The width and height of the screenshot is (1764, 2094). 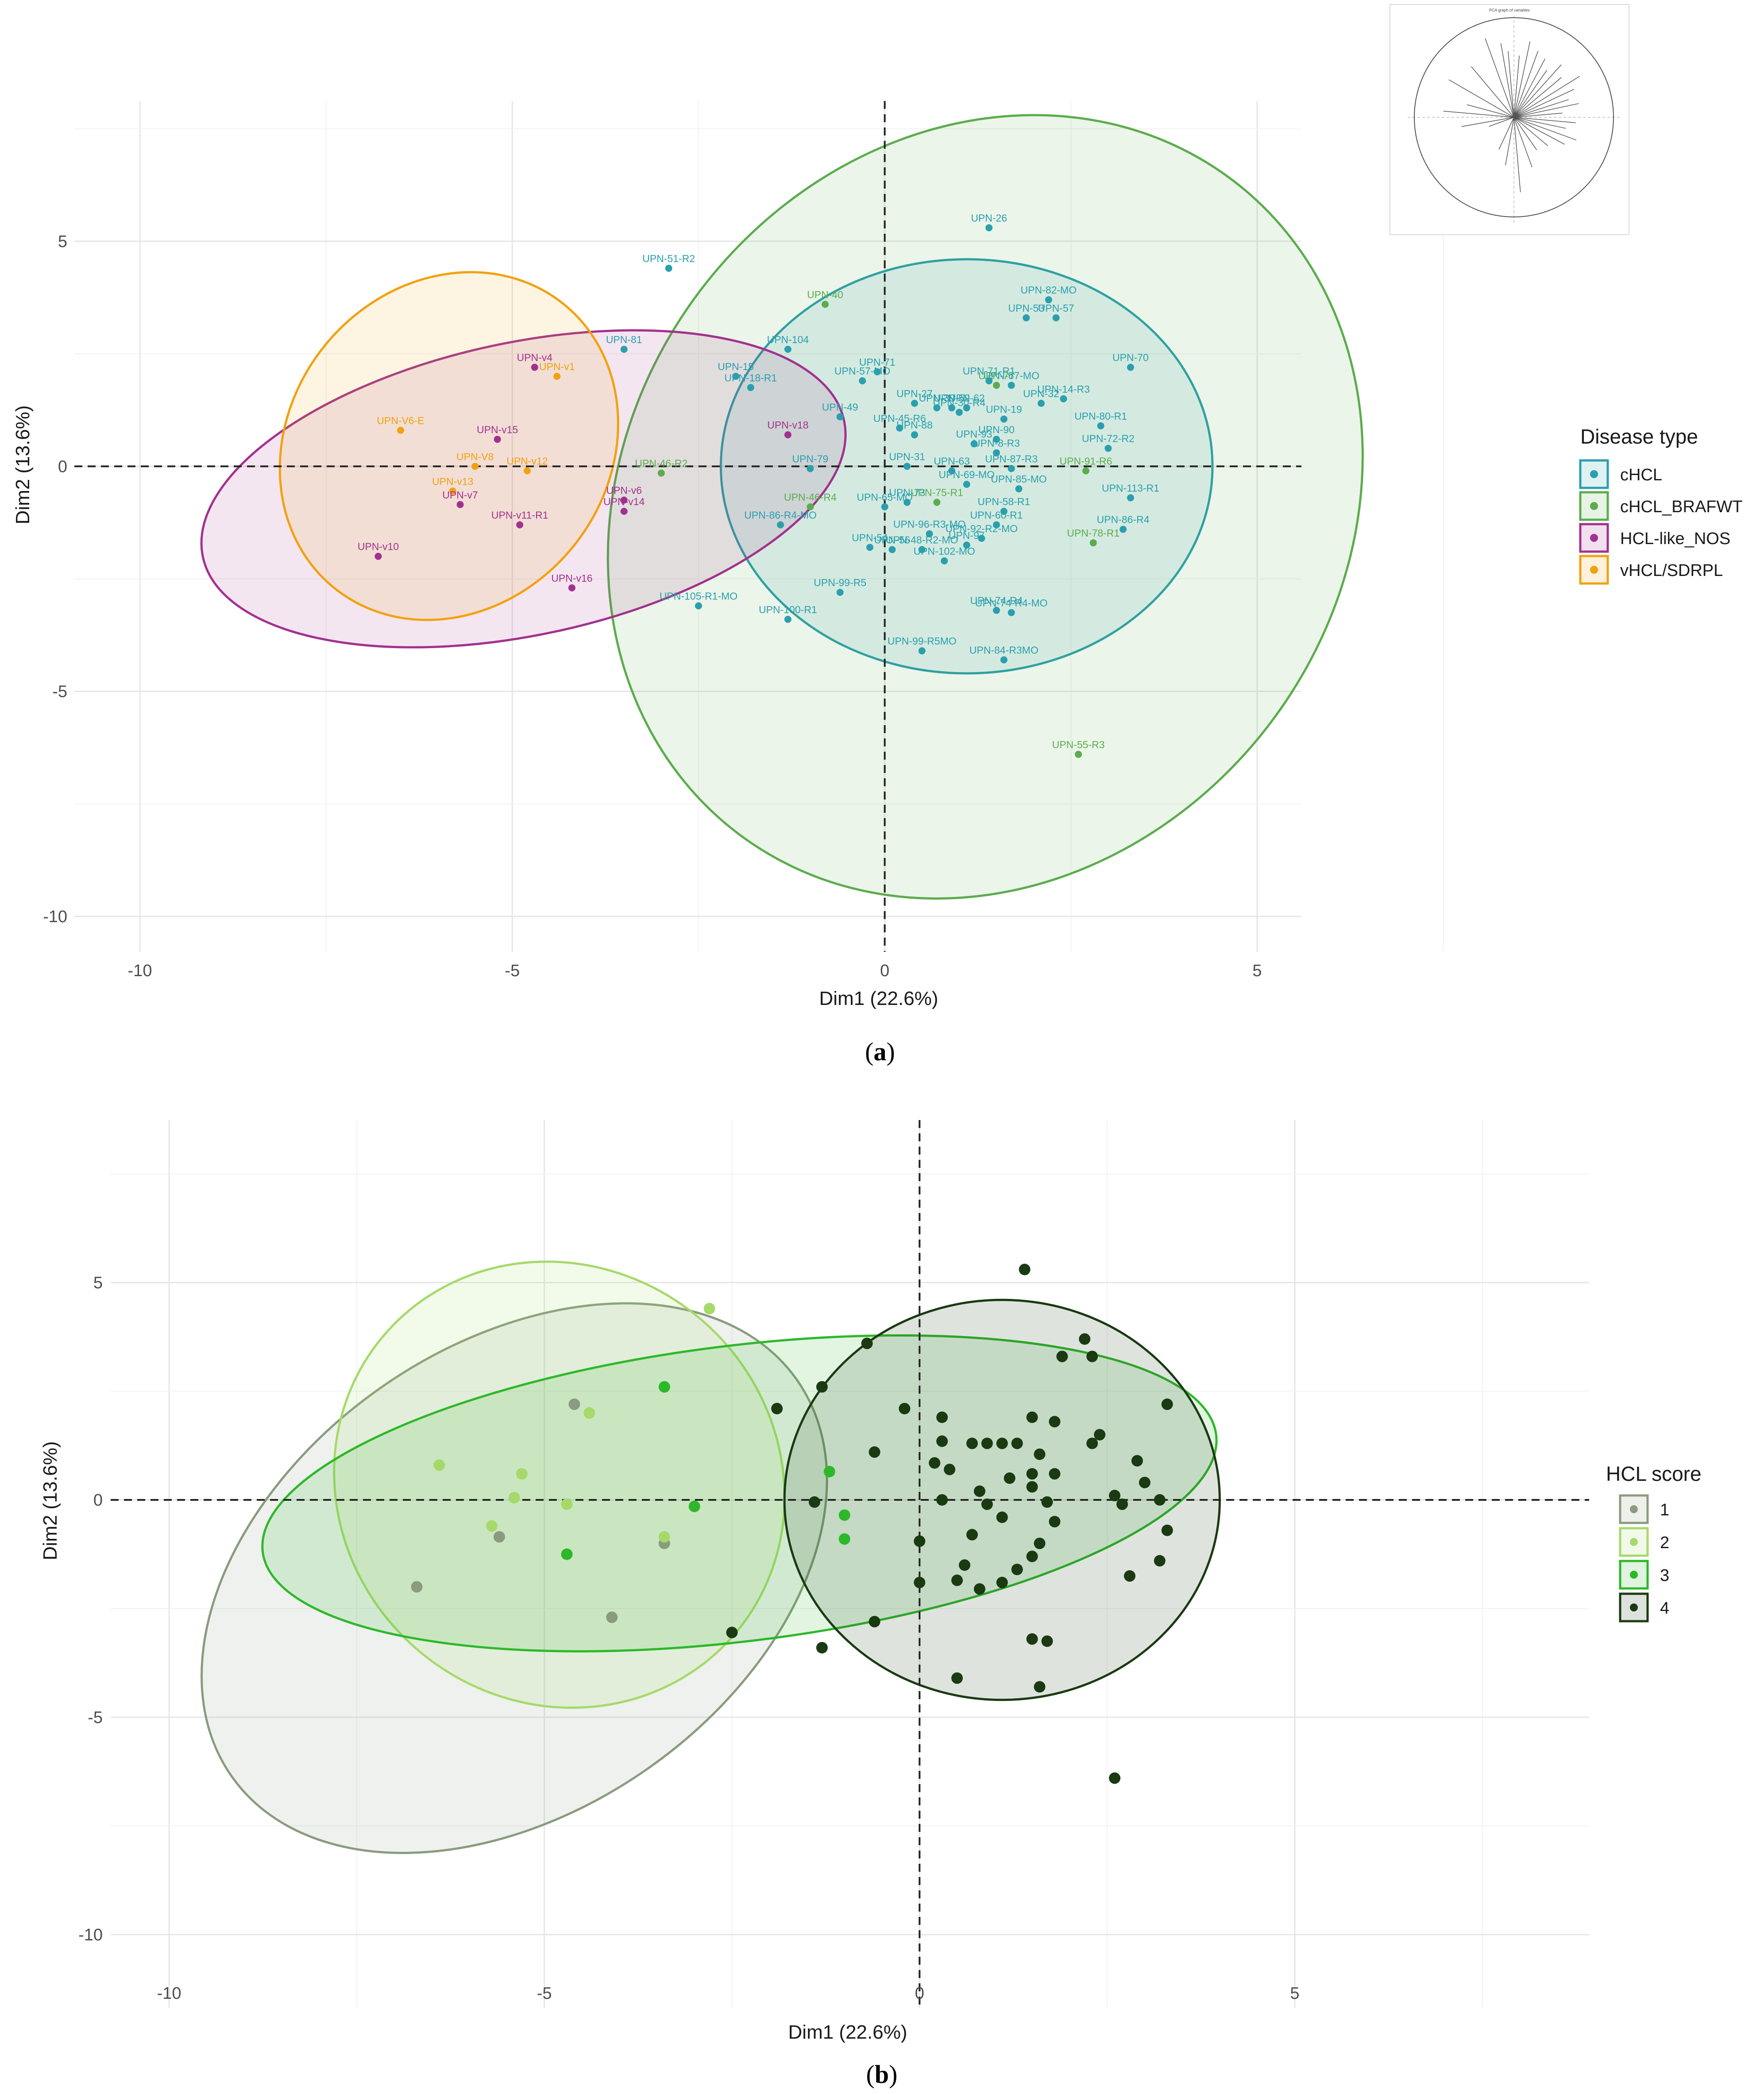 I want to click on legend-label: cHCL, so click(x=1641, y=475).